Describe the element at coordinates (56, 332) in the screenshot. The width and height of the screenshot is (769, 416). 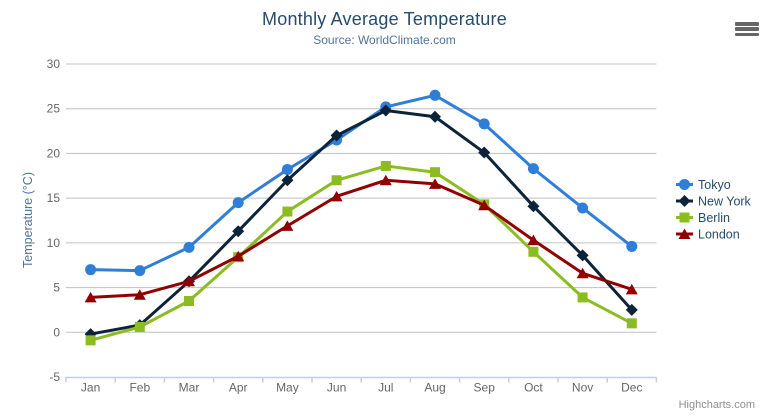
I see `y-tick-label: 0` at that location.